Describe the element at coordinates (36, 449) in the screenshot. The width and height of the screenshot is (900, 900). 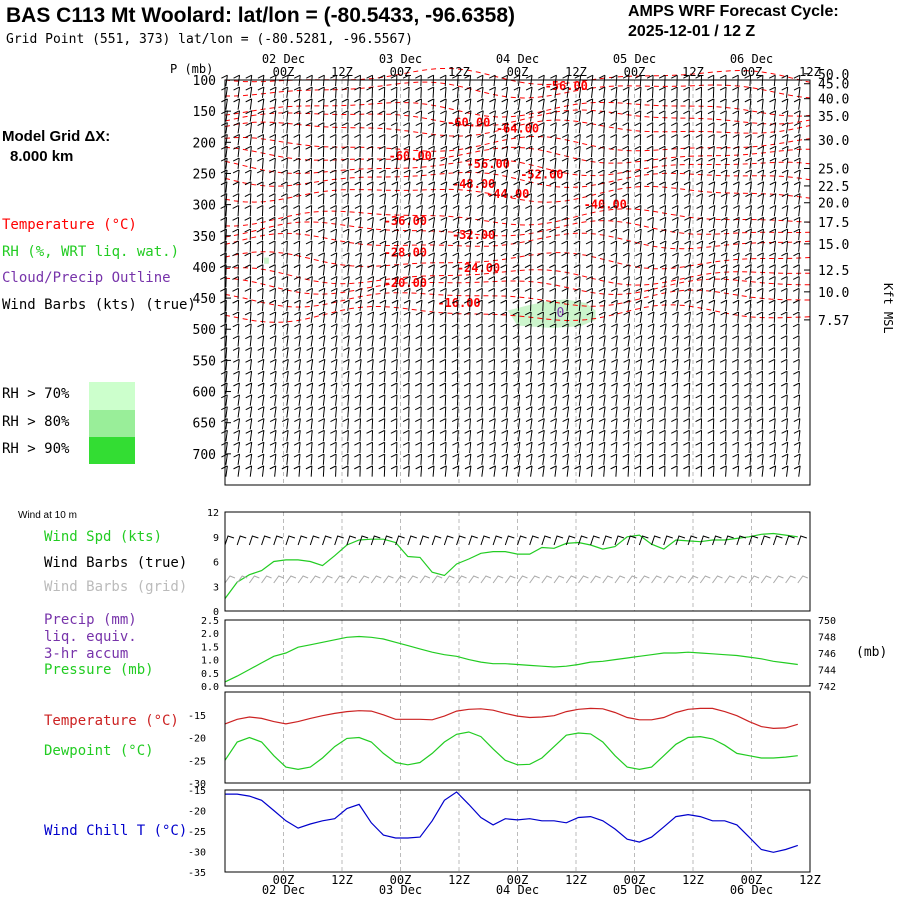
I see `legend-rh90-label: RH > 90%` at that location.